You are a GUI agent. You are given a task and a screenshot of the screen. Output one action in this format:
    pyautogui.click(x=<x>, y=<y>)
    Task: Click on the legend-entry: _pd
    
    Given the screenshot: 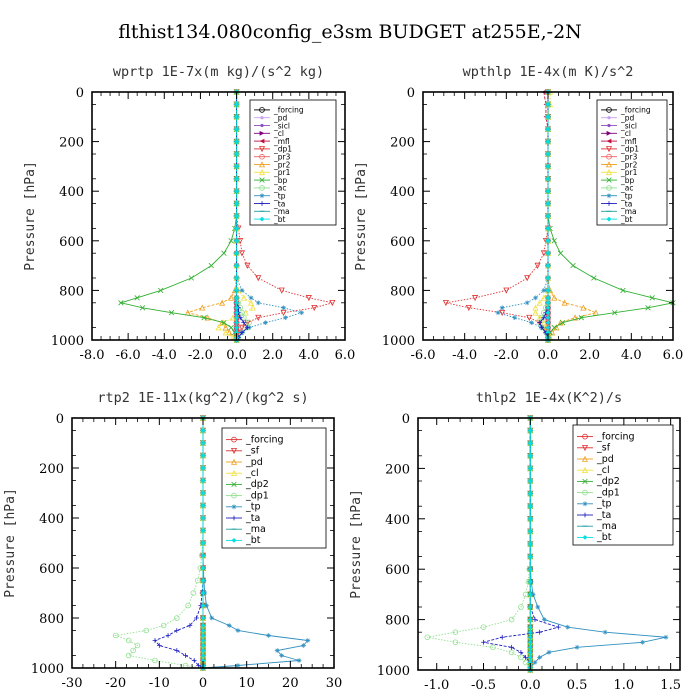 What is the action you would take?
    pyautogui.click(x=244, y=462)
    